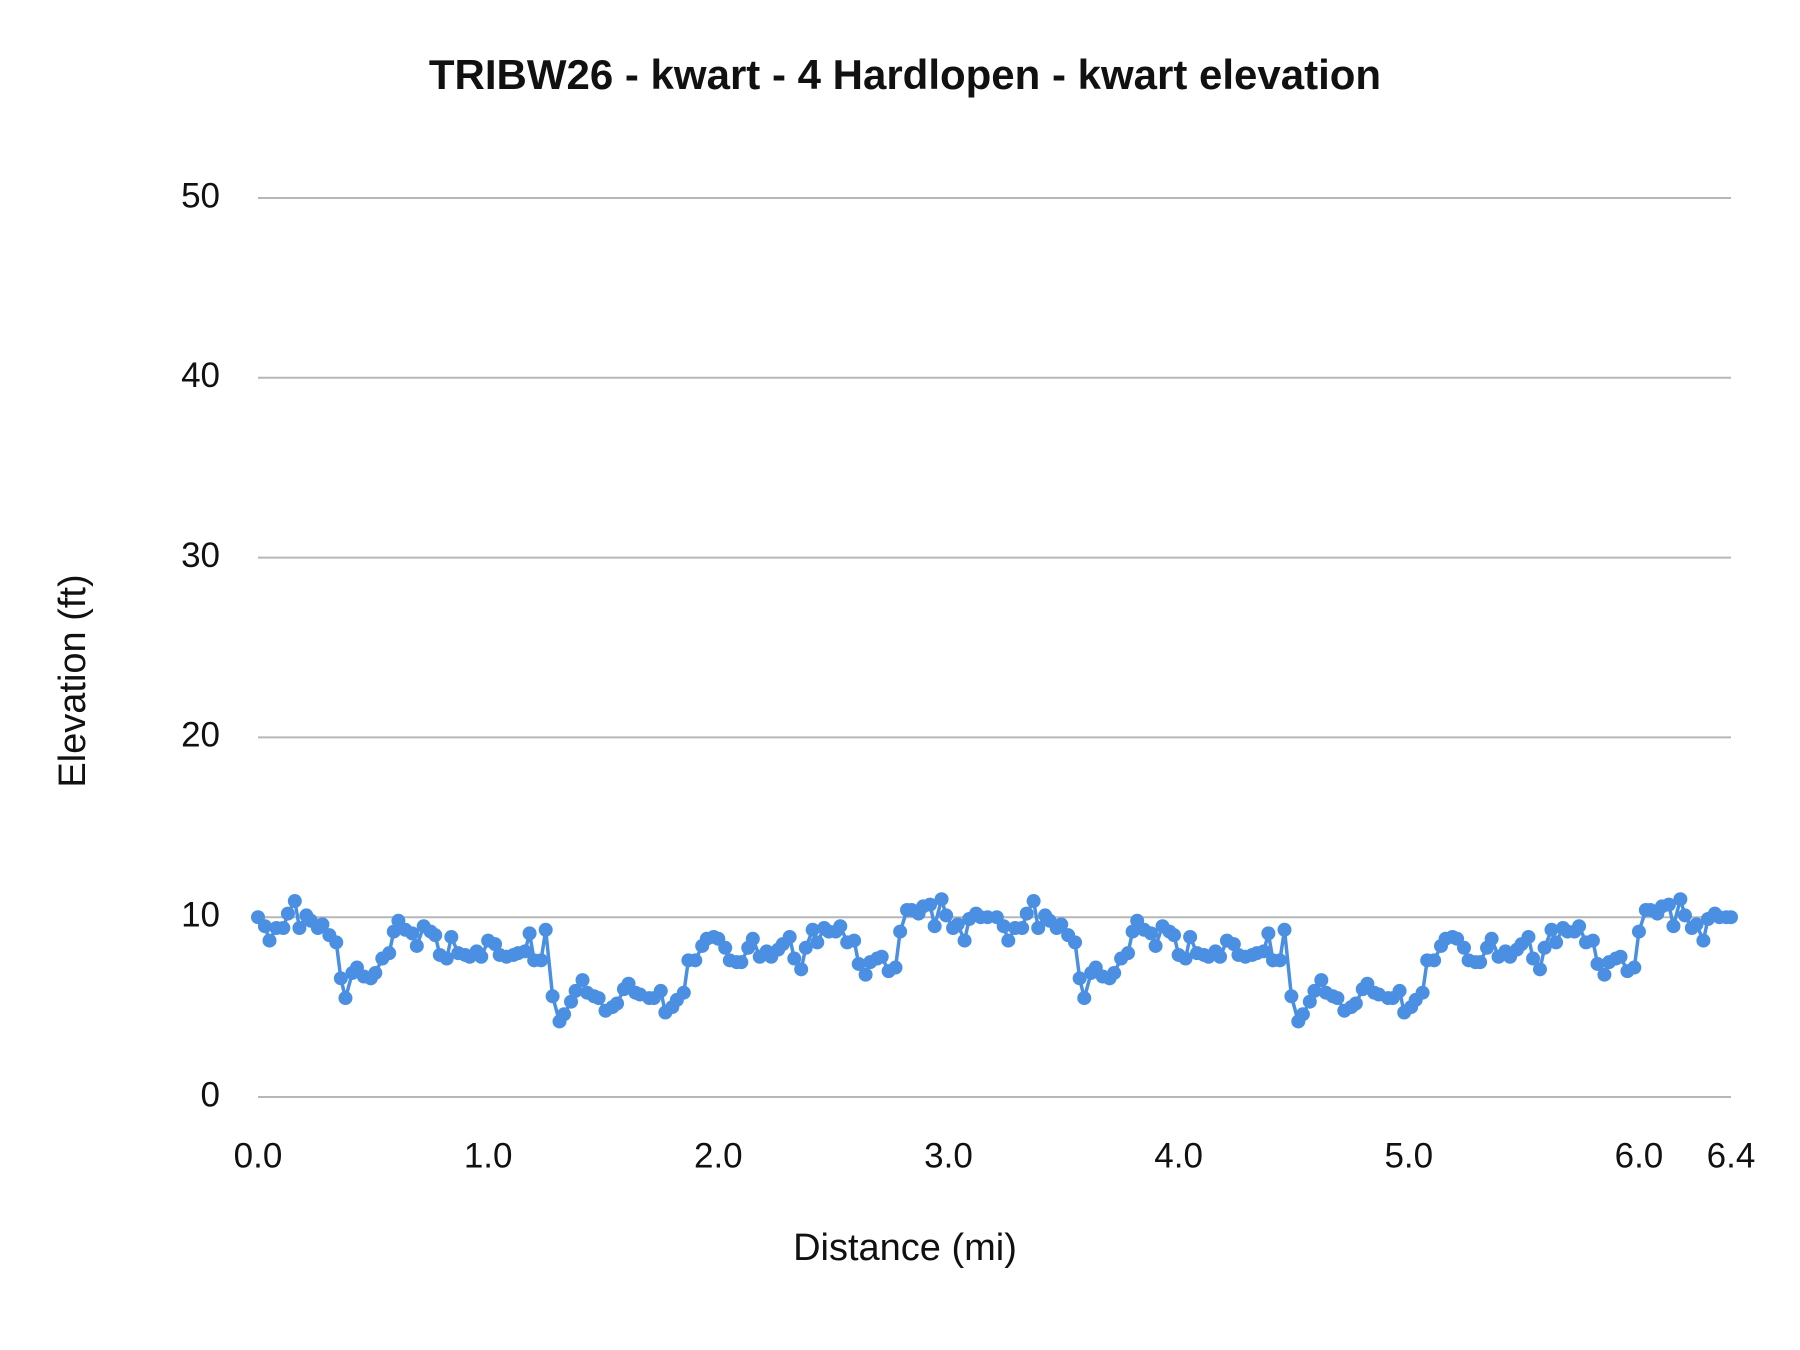 The width and height of the screenshot is (1800, 1350). What do you see at coordinates (210, 1094) in the screenshot?
I see `y-tick-label: 0` at bounding box center [210, 1094].